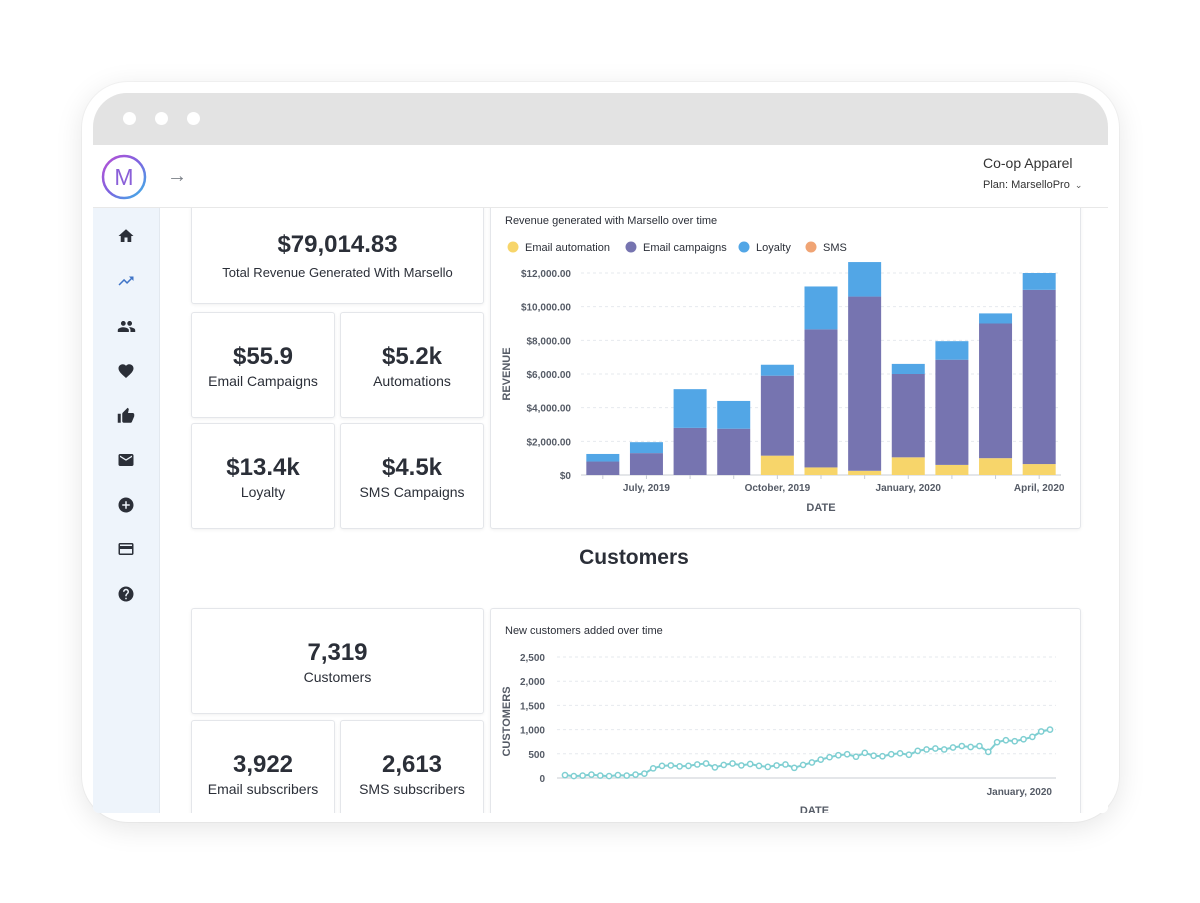 The width and height of the screenshot is (1200, 903). What do you see at coordinates (263, 467) in the screenshot?
I see `loyalty-value: $13.4k` at bounding box center [263, 467].